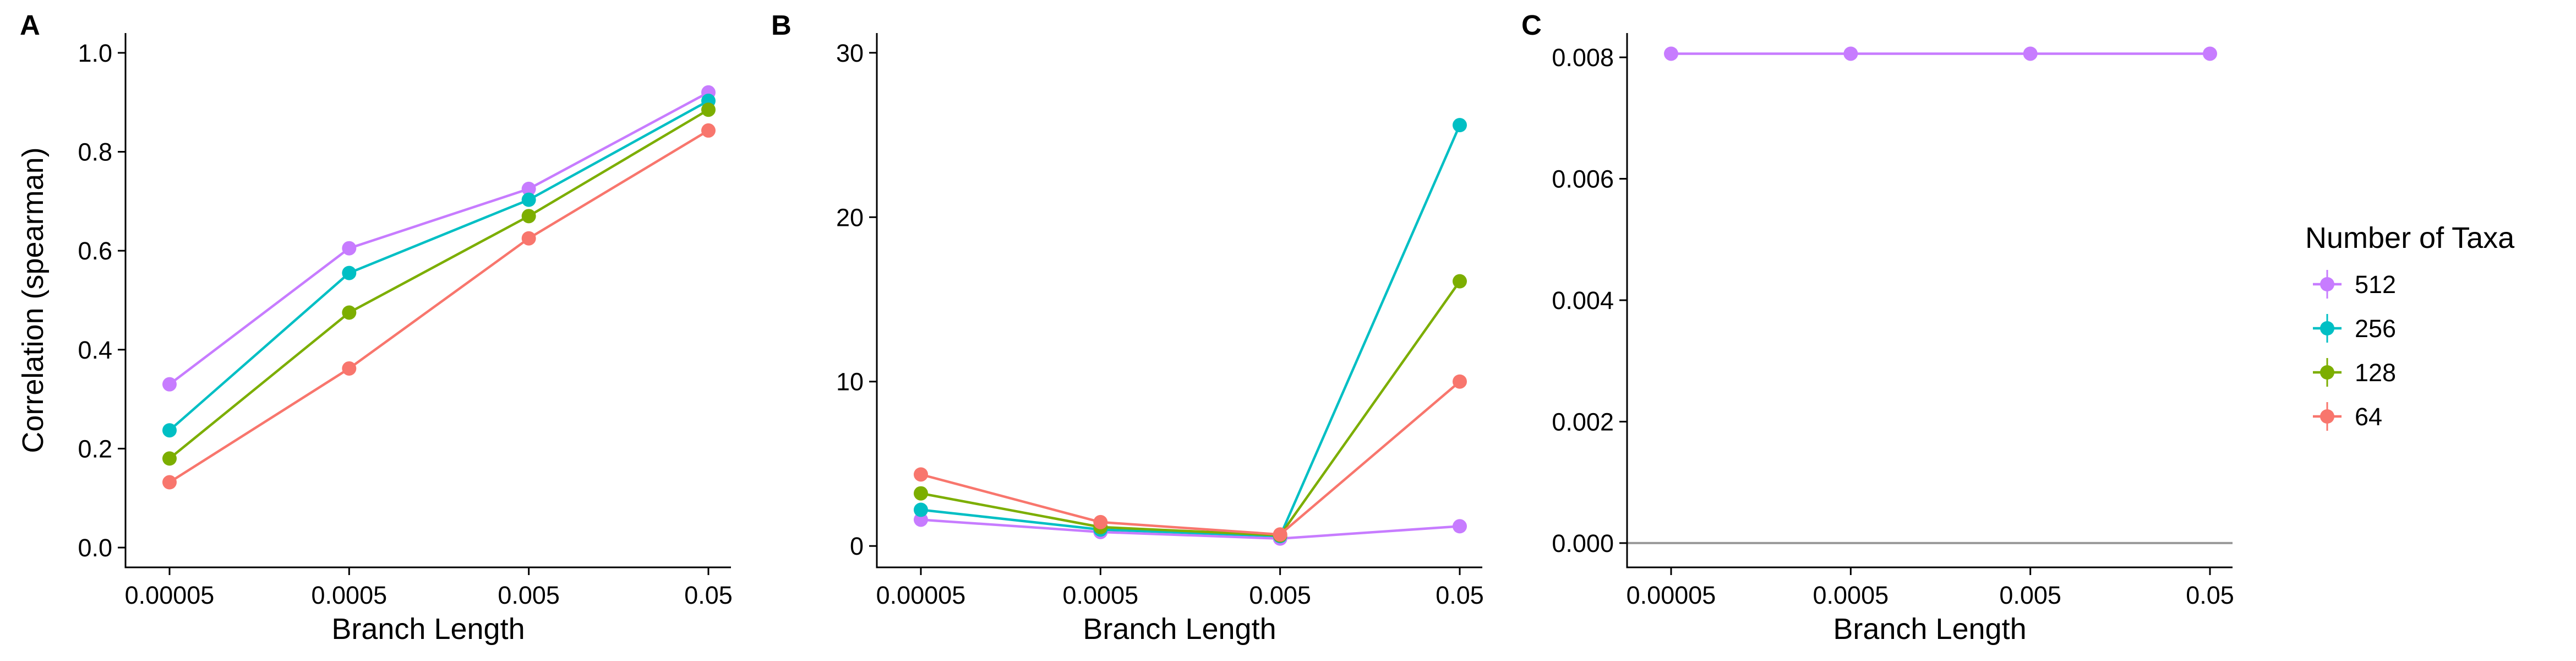 The width and height of the screenshot is (2576, 661). What do you see at coordinates (2354, 284) in the screenshot?
I see `legend-item: 512` at bounding box center [2354, 284].